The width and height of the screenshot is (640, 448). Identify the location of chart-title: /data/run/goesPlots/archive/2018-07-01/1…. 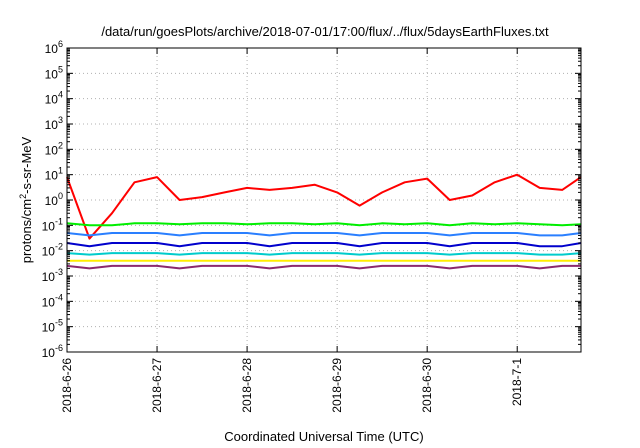
(325, 31).